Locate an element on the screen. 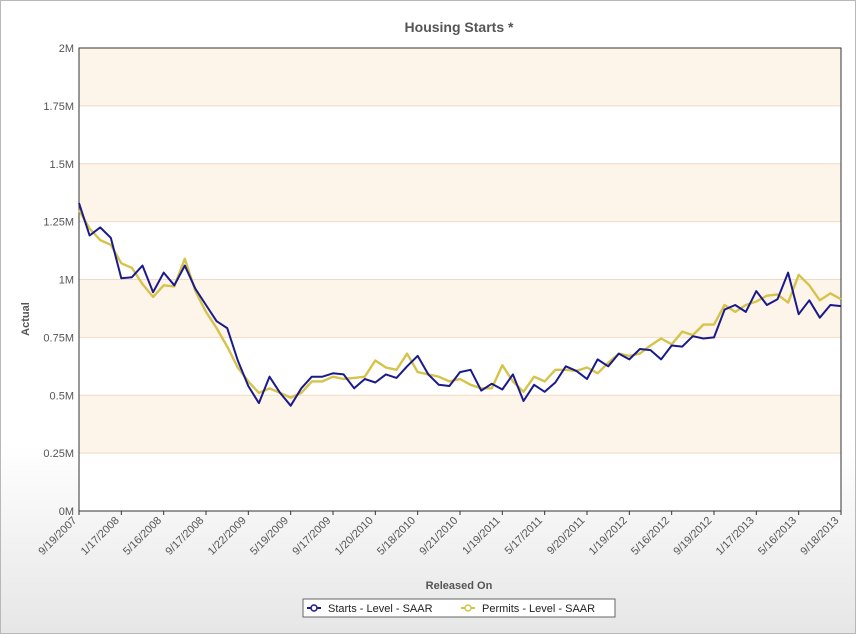  x-tick-label: 5/19/2009 is located at coordinates (269, 536).